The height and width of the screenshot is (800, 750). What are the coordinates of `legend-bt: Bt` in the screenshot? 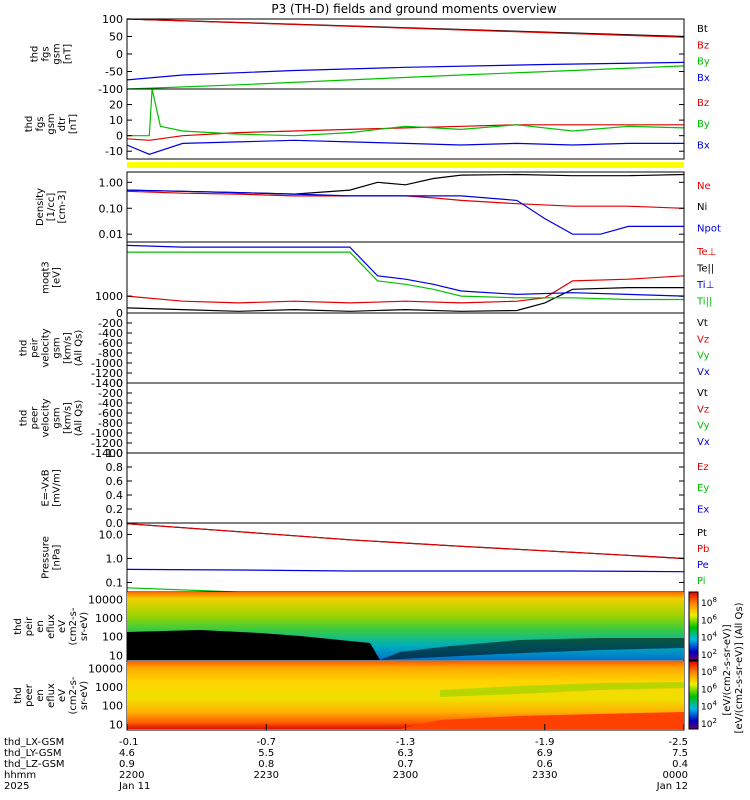 It's located at (702, 29).